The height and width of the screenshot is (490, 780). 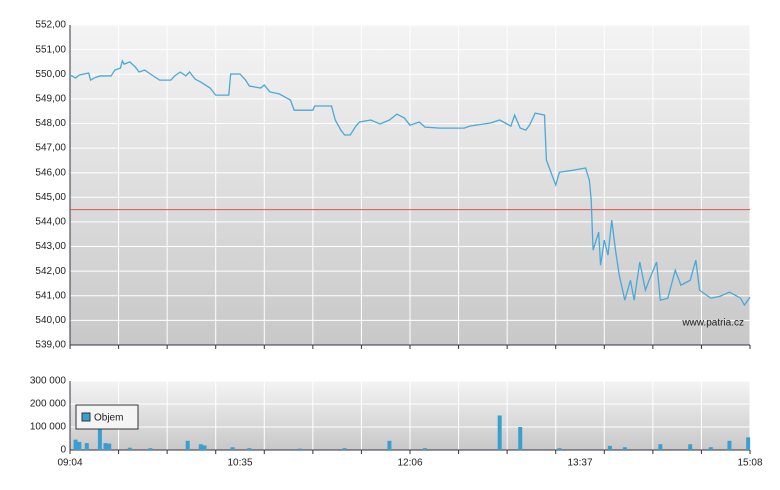 What do you see at coordinates (50, 320) in the screenshot?
I see `y-tick-label: 540,00` at bounding box center [50, 320].